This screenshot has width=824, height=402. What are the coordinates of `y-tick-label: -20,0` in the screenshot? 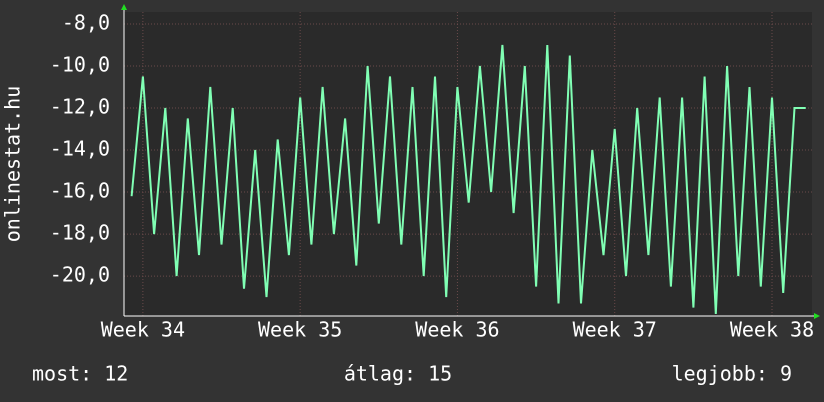 It's located at (80, 275).